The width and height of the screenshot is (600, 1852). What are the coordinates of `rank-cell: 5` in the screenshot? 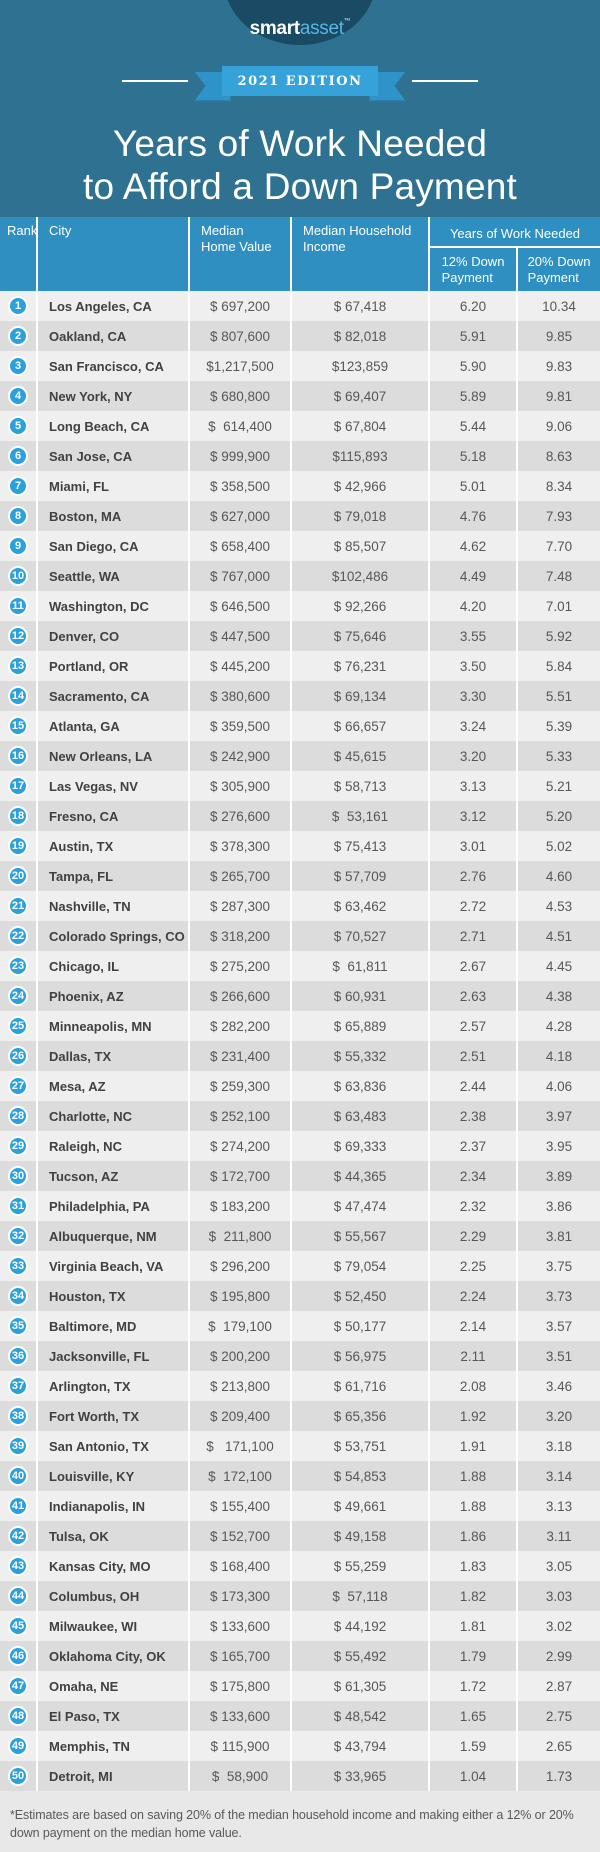 It's located at (19, 426).